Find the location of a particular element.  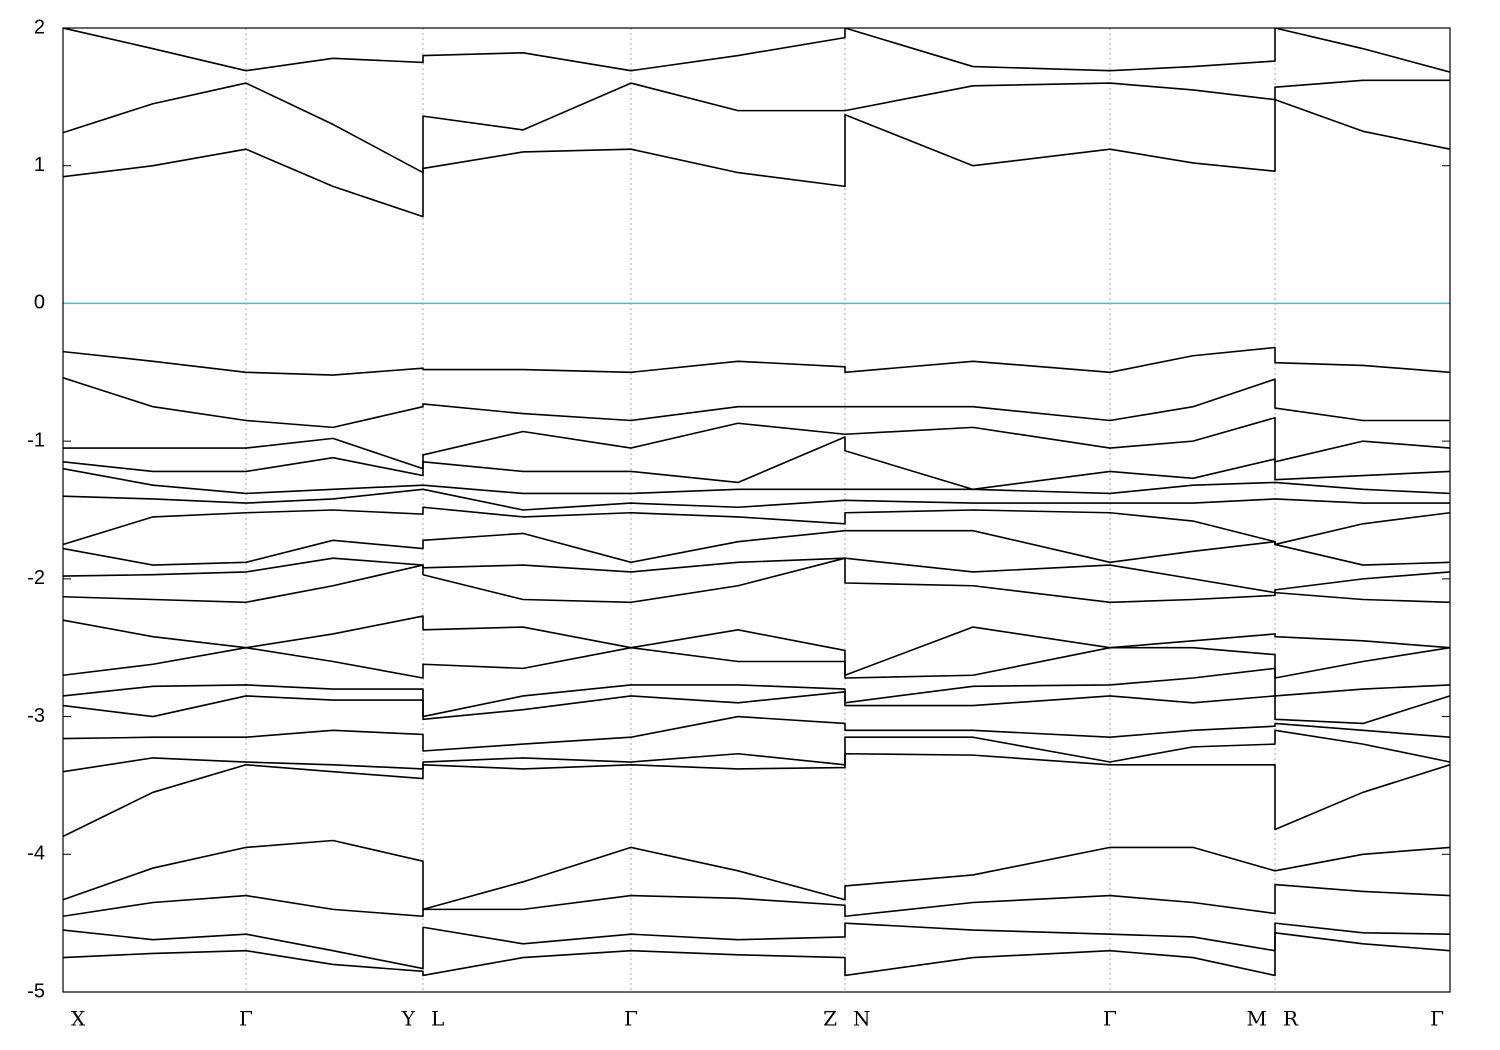

x-tick-label: Z is located at coordinates (830, 1019).